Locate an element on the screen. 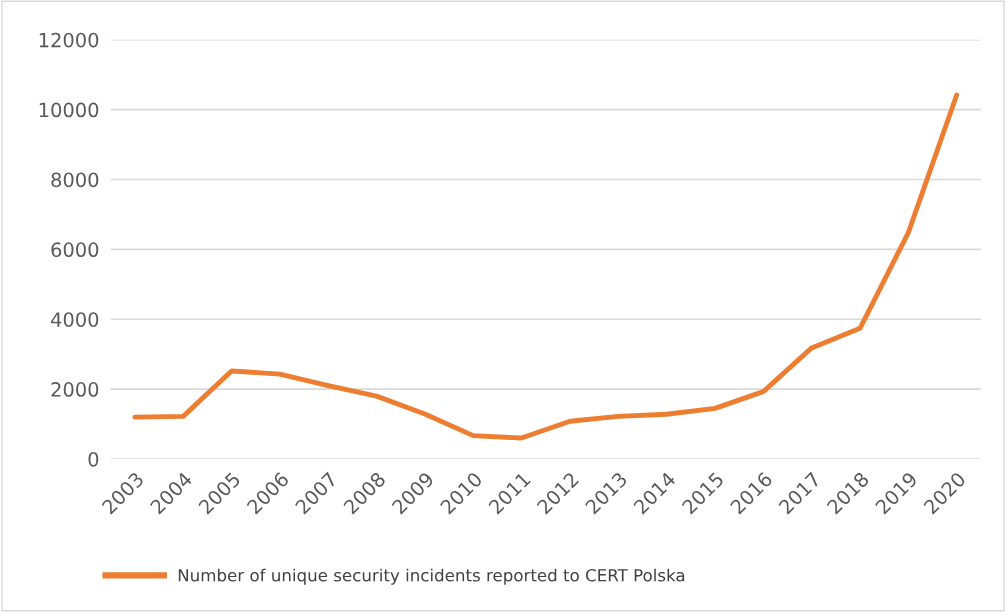 The width and height of the screenshot is (1006, 612). y-tick-label: 12000 is located at coordinates (69, 40).